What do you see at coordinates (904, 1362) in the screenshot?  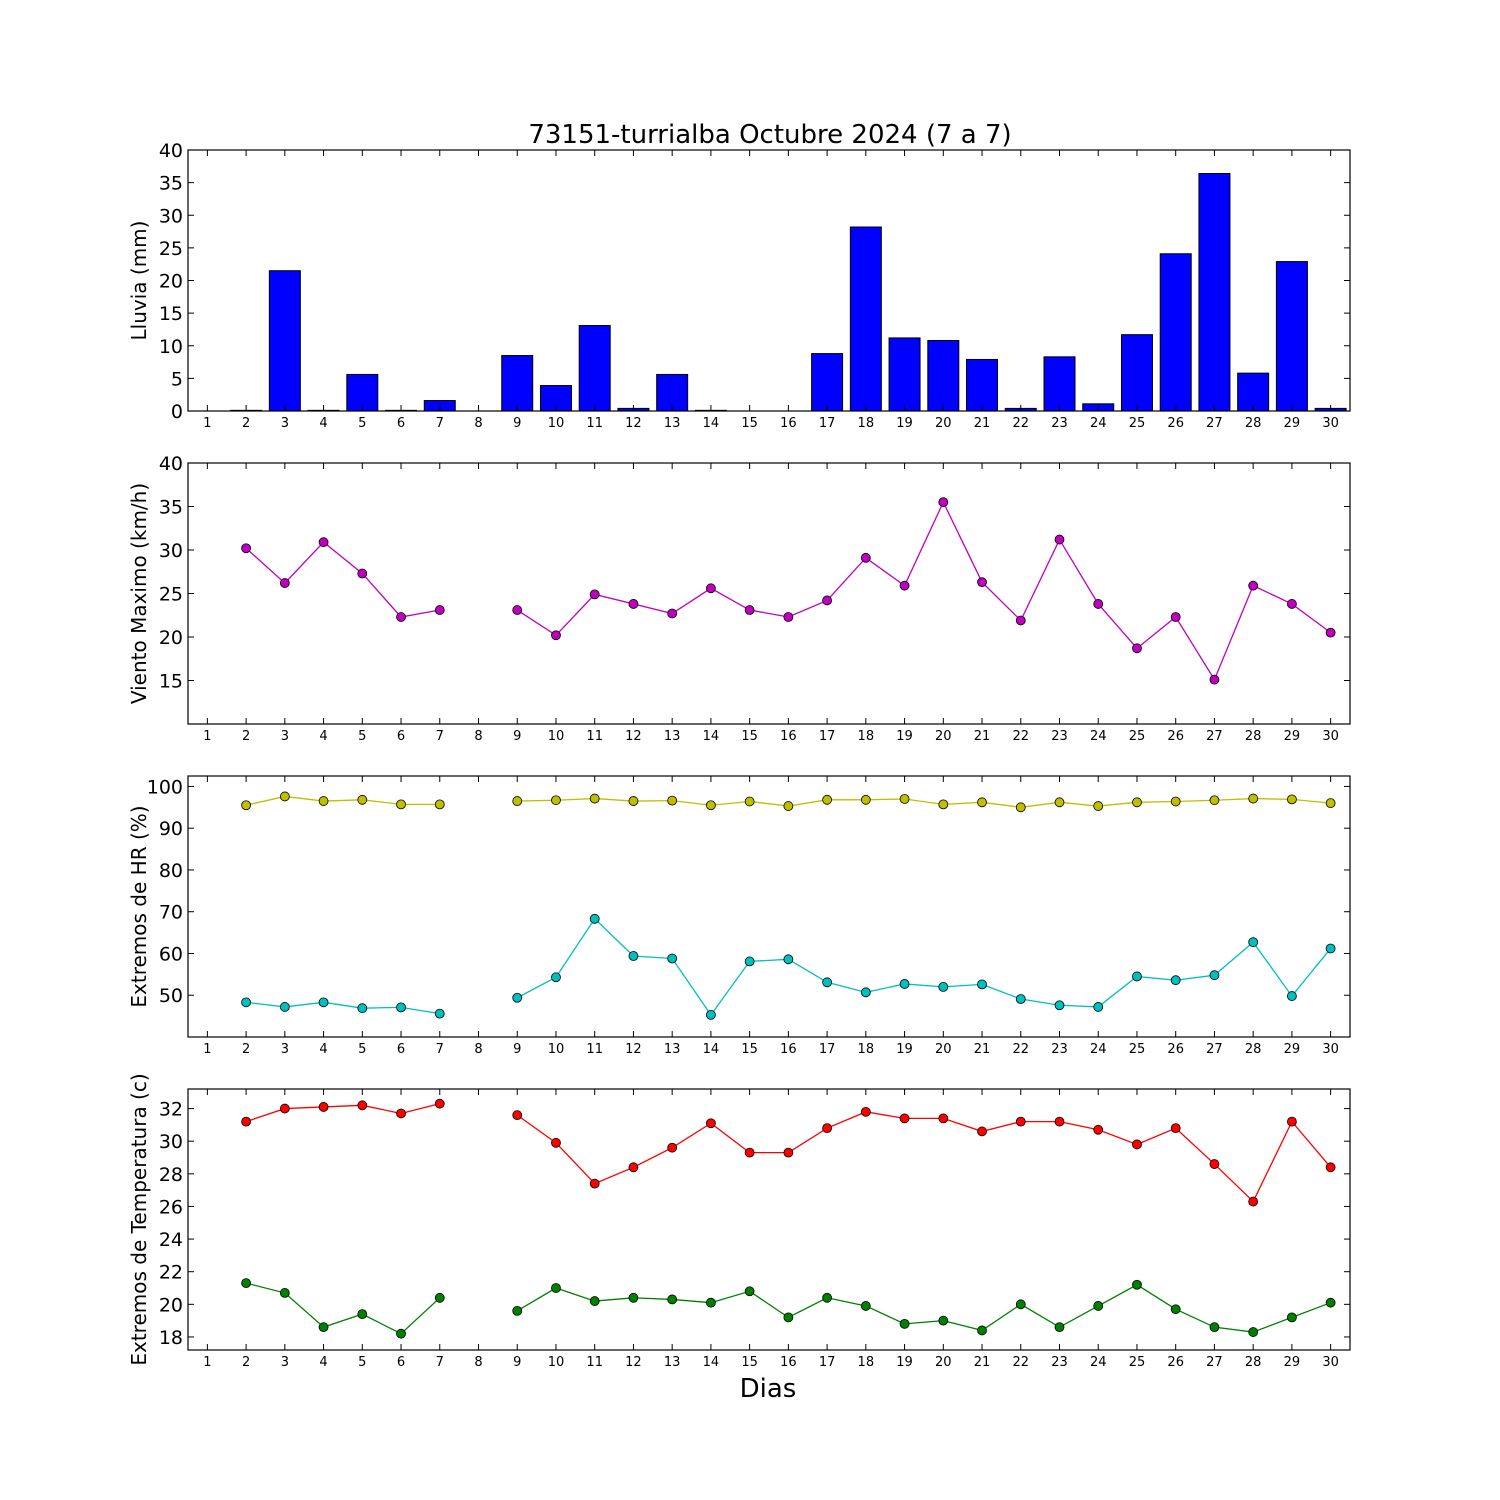 I see `xtick-label: 19` at bounding box center [904, 1362].